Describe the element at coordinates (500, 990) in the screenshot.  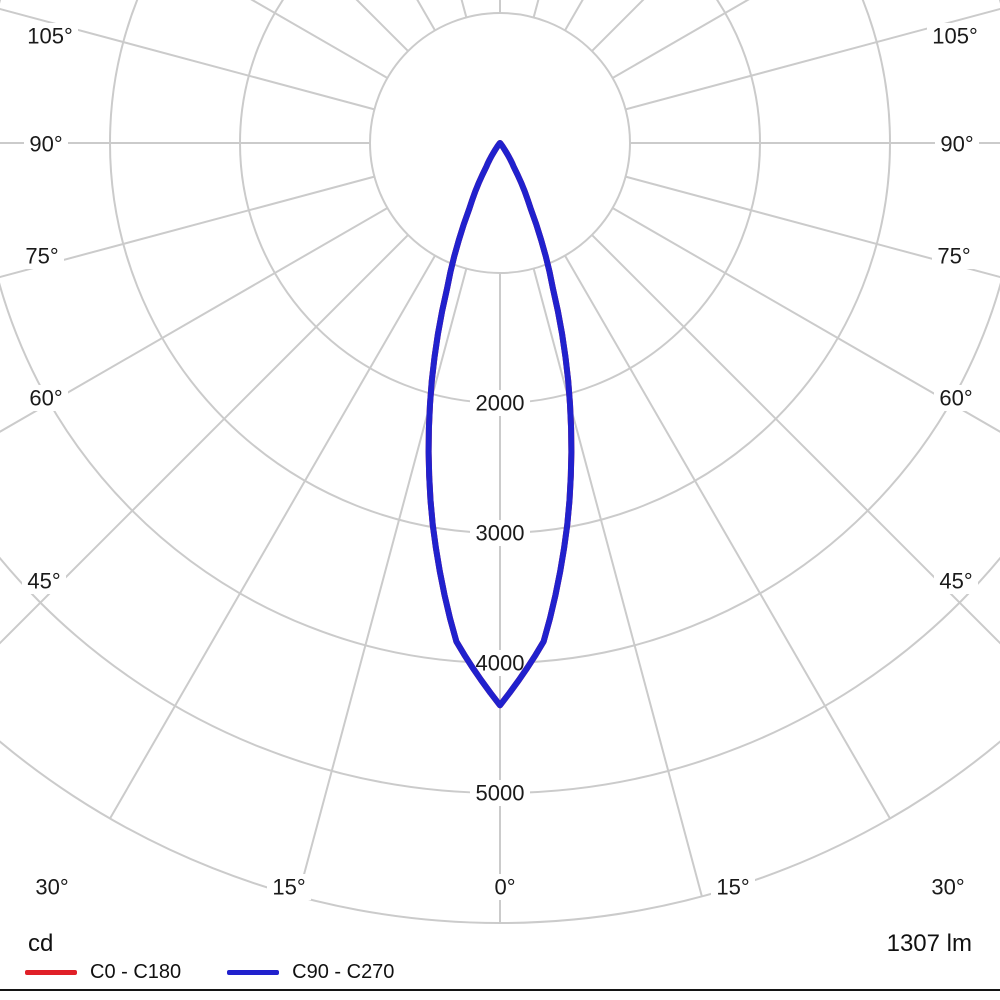
I see `bottom-border` at that location.